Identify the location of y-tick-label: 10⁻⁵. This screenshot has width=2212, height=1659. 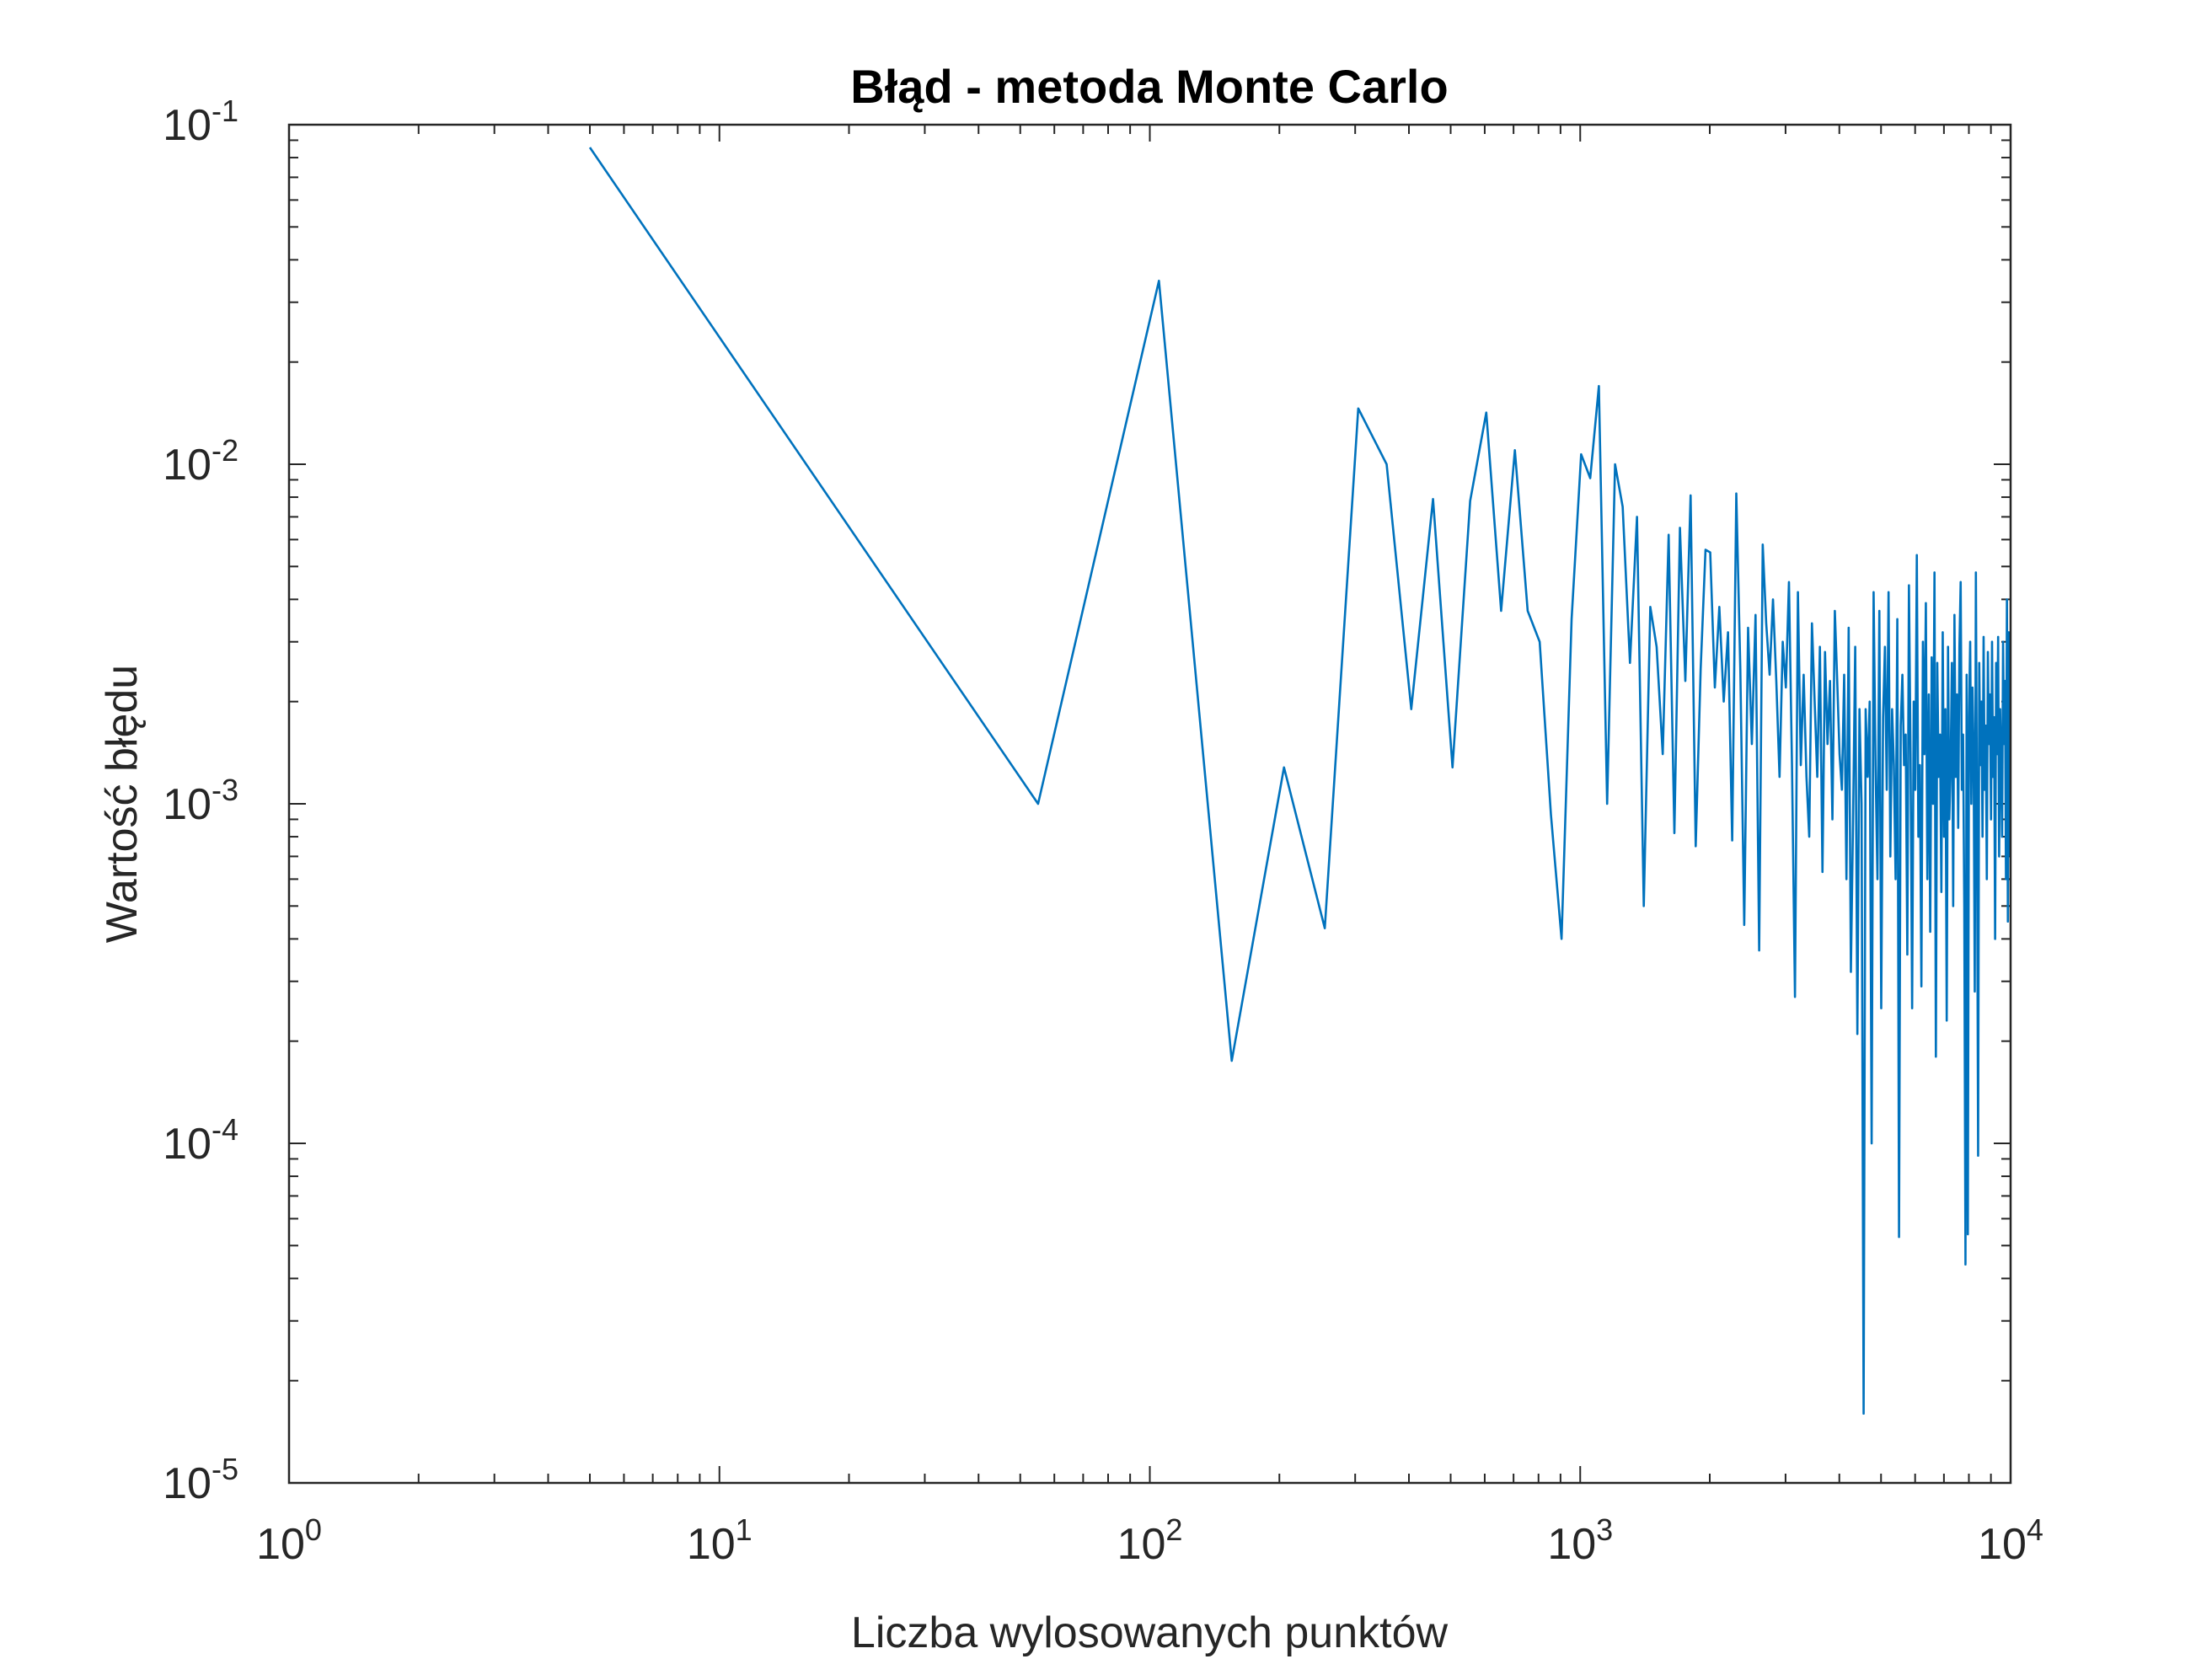
(201, 1480).